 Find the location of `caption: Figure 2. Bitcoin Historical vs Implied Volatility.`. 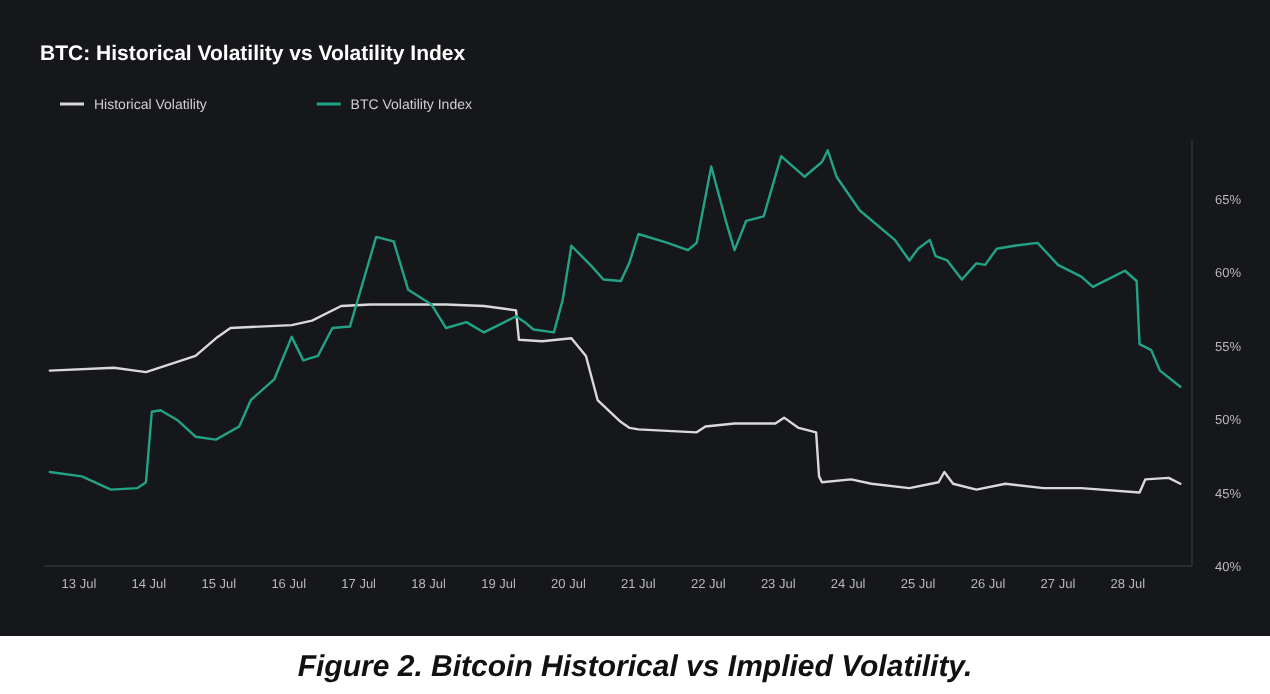

caption: Figure 2. Bitcoin Historical vs Implied Volatility. is located at coordinates (635, 667).